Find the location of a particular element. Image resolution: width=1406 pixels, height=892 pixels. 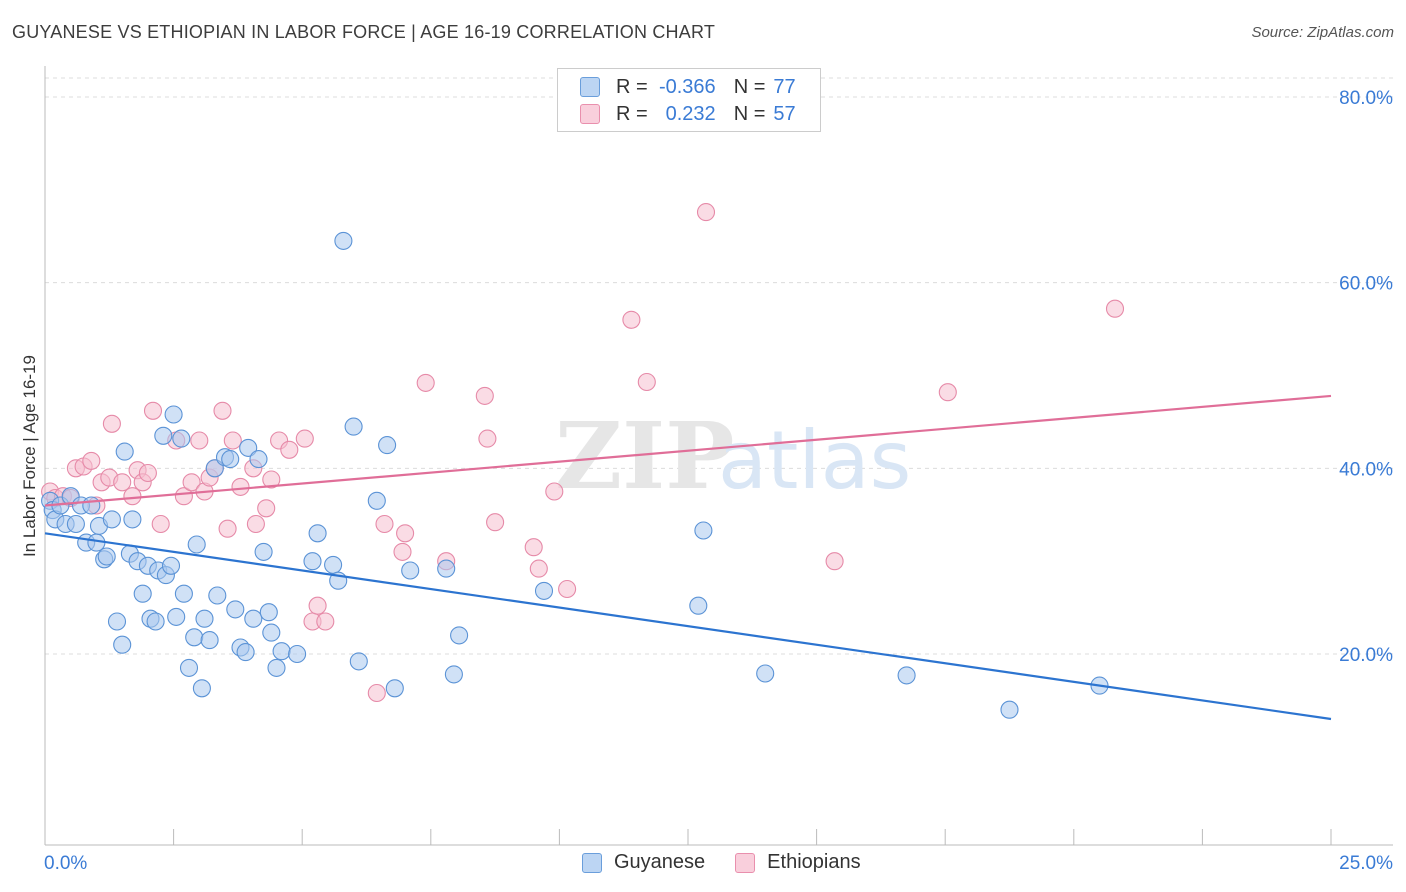

legend-row-ethiopians: R = 0.232 N = 57 is located at coordinates (691, 114).